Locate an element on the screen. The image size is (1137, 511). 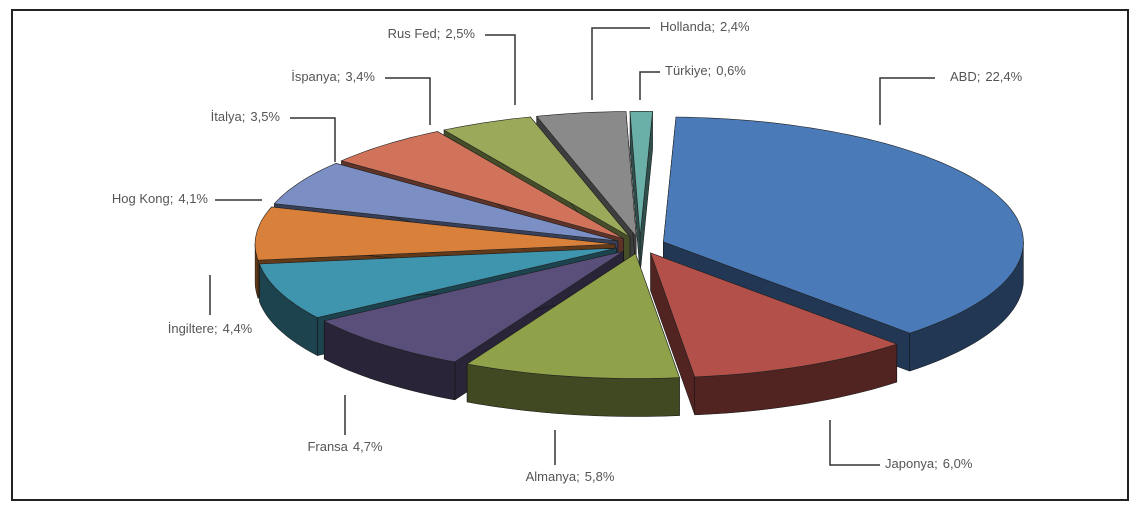
data-label: ABD; 22,4% is located at coordinates (986, 76).